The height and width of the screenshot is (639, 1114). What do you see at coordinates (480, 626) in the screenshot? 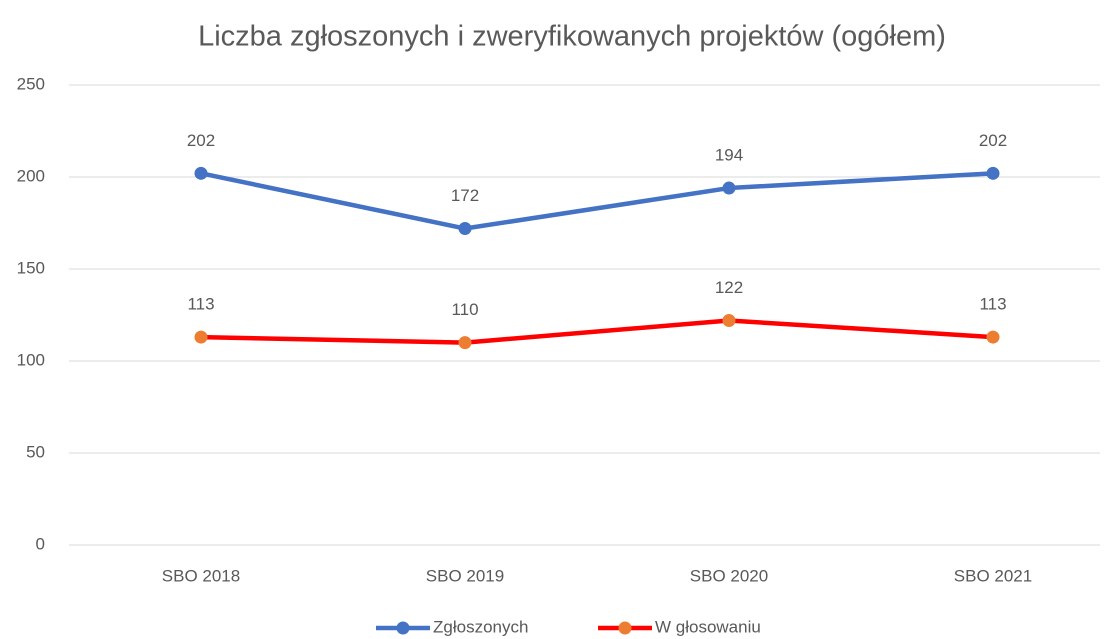
I see `legend-label: Zgłoszonych` at bounding box center [480, 626].